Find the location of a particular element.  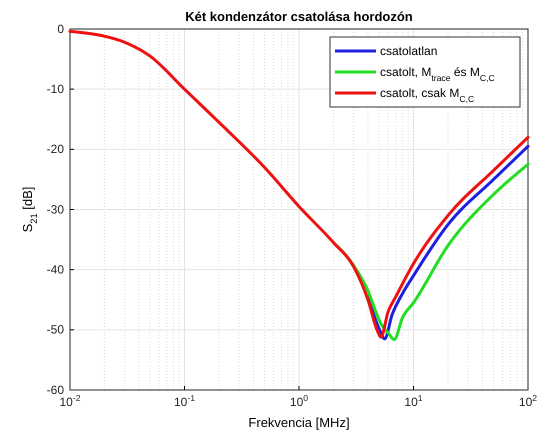

x-tick-label: 10$^{0}$ is located at coordinates (299, 401).